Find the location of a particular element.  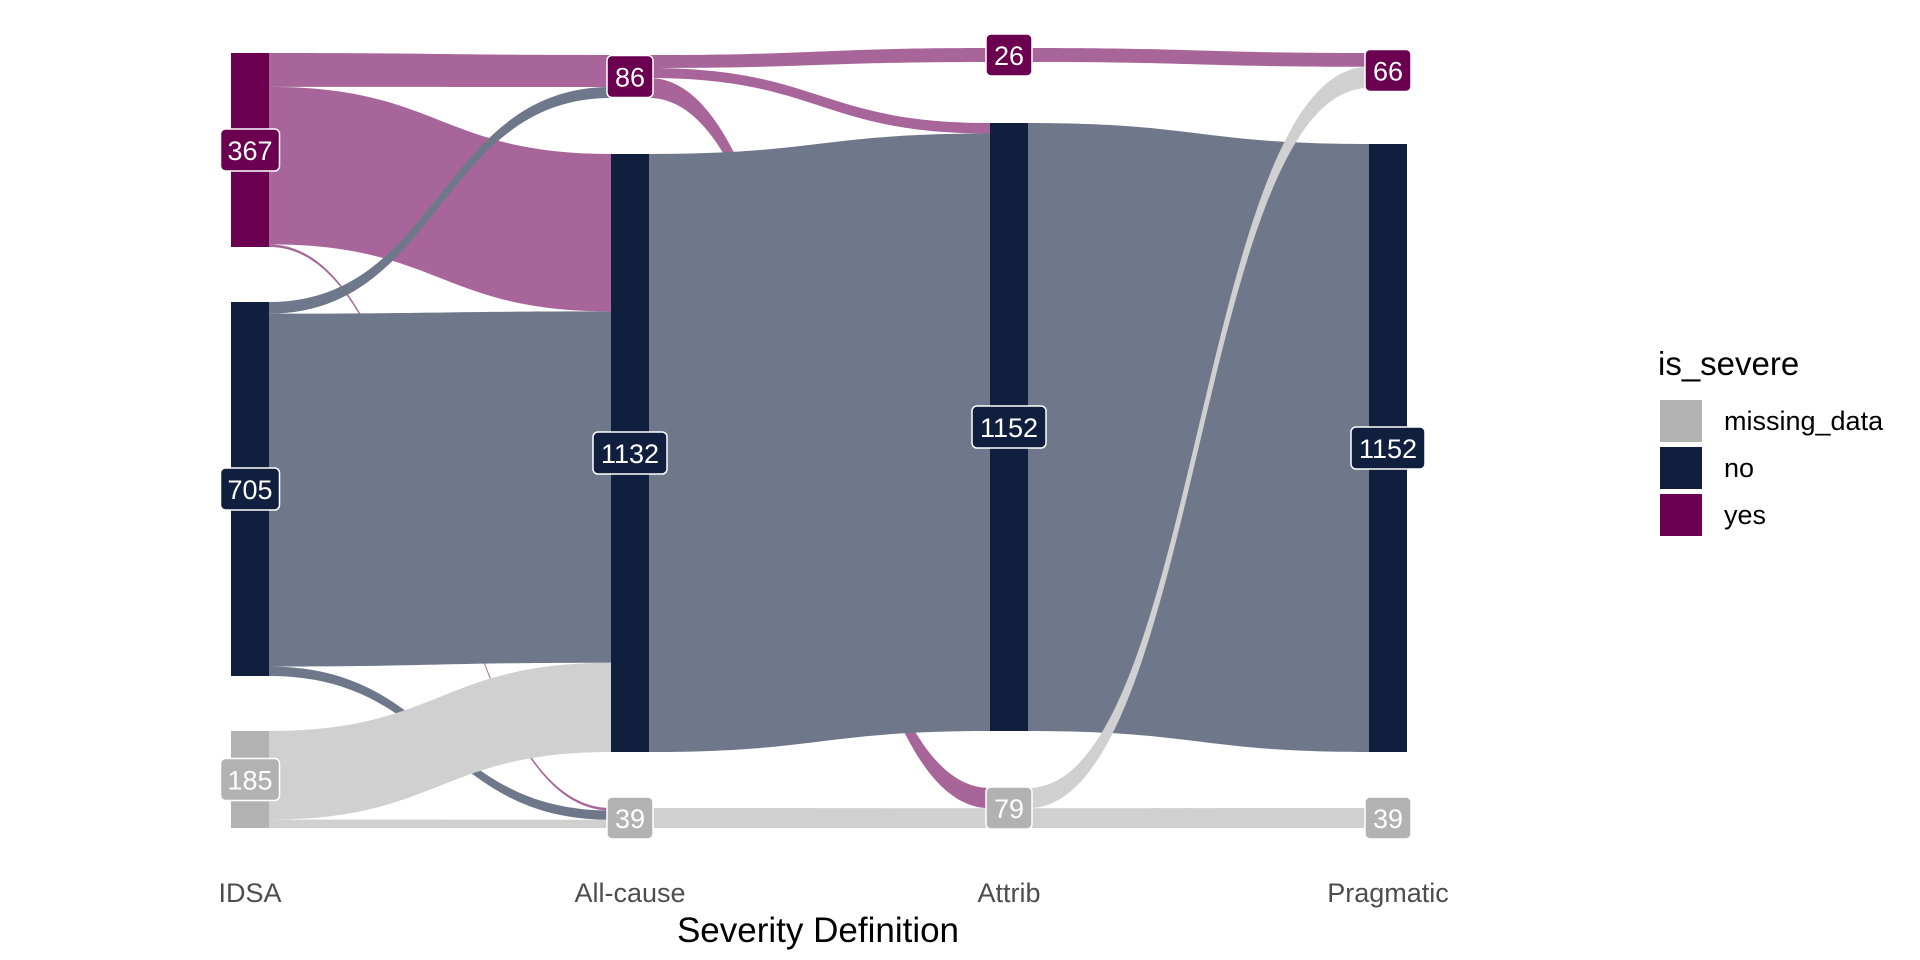

node-label-all-cause-missing-data: 39 is located at coordinates (630, 818).